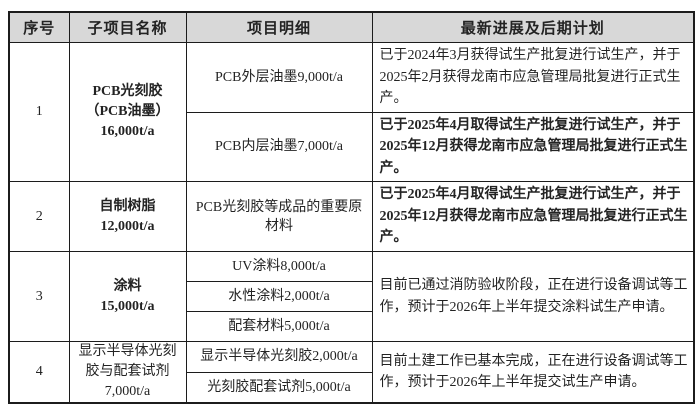  Describe the element at coordinates (279, 77) in the screenshot. I see `row1-detail-outer: PCB外层油墨9,000t/a` at that location.